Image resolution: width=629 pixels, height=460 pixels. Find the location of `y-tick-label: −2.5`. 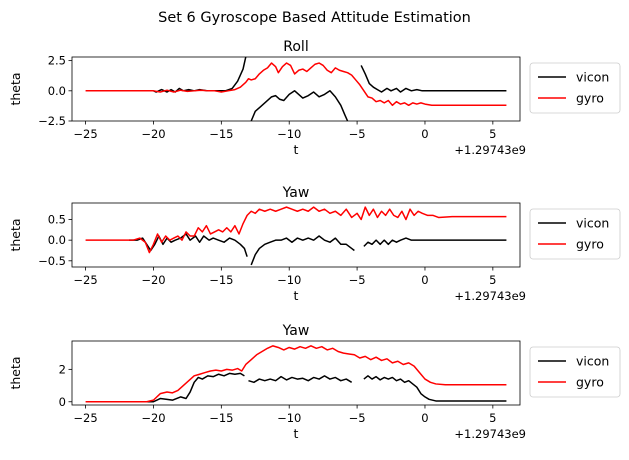

y-tick-label: −2.5 is located at coordinates (52, 121).